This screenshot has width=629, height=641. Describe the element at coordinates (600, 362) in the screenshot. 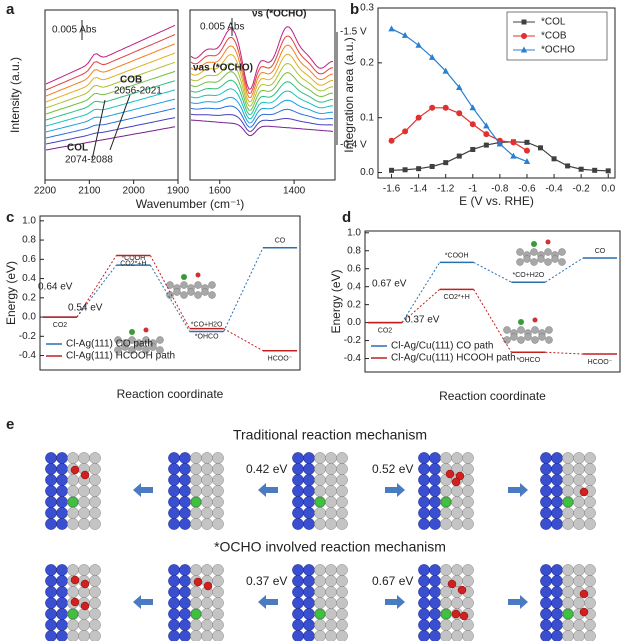

I see `state-label: HCOO⁻` at that location.